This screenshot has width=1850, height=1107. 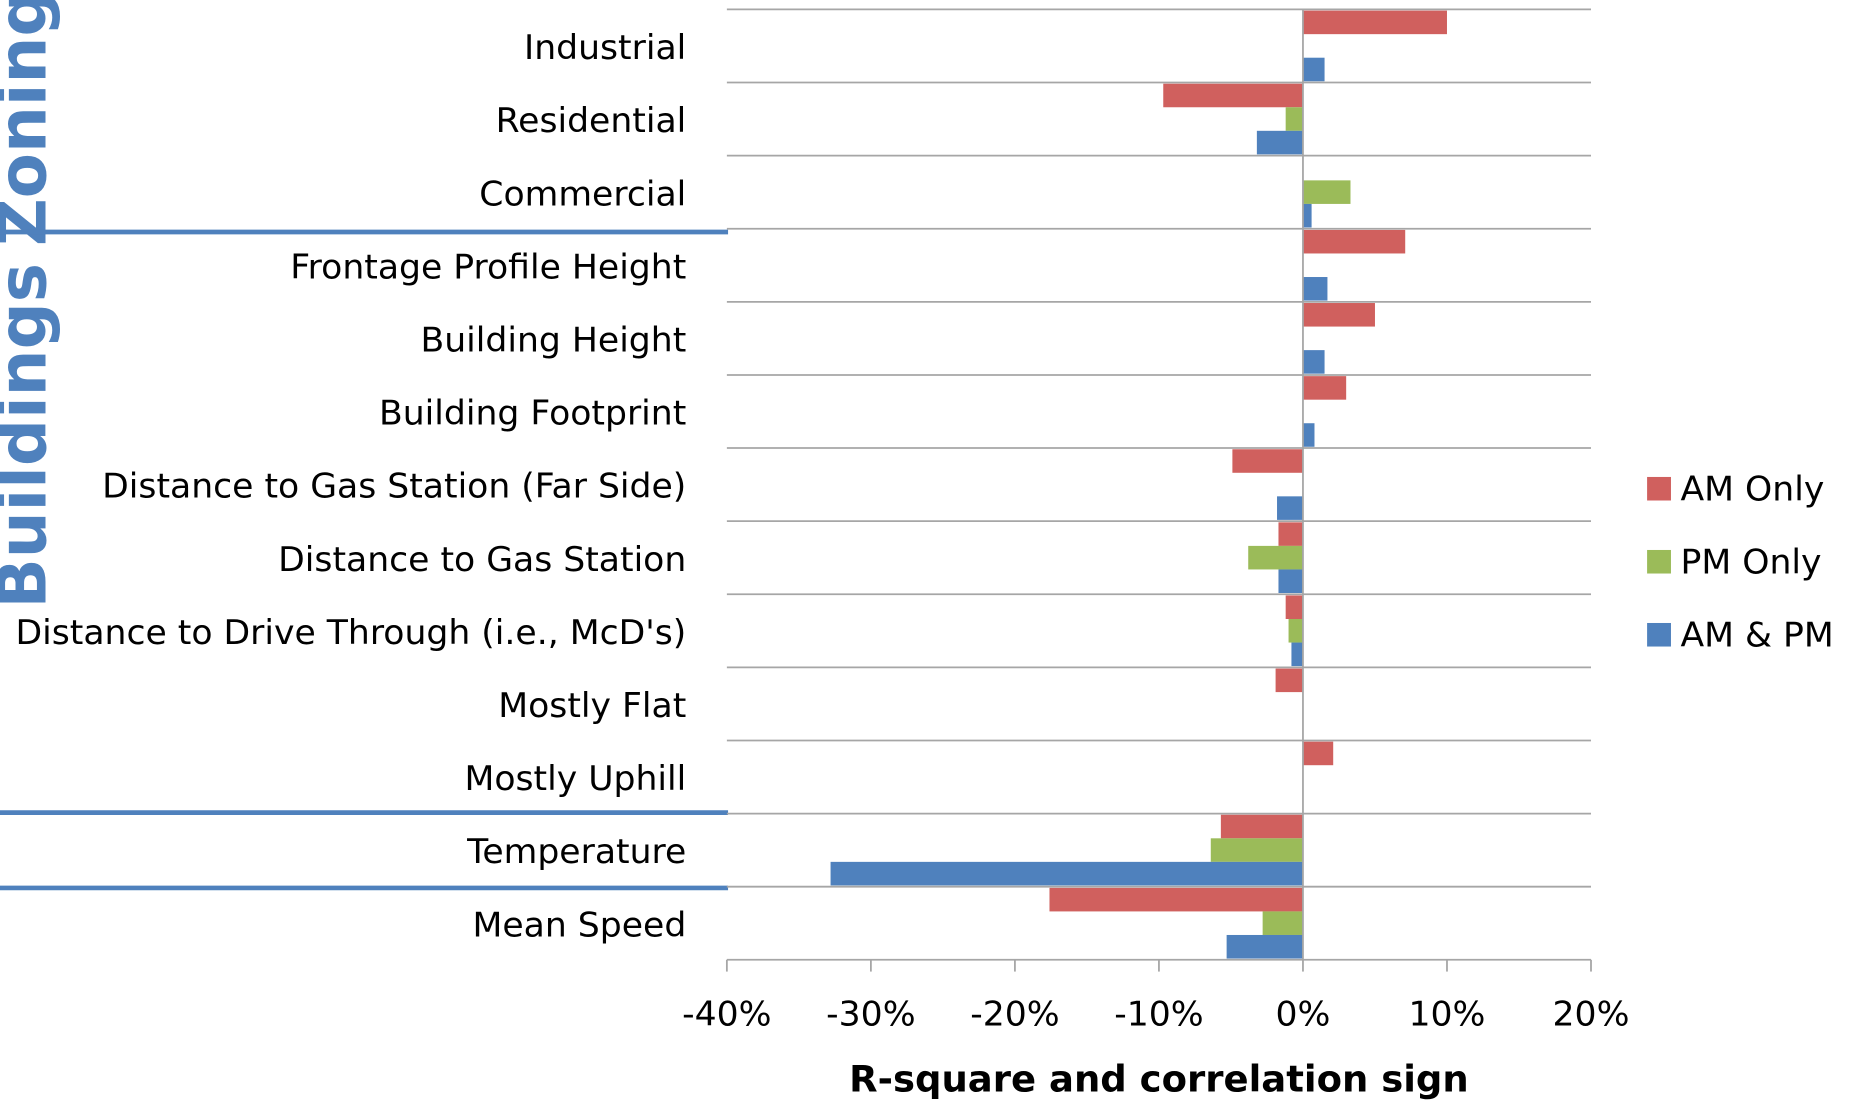 I want to click on y-tick-label: Distance to Gas Station (Far Side), so click(x=394, y=487).